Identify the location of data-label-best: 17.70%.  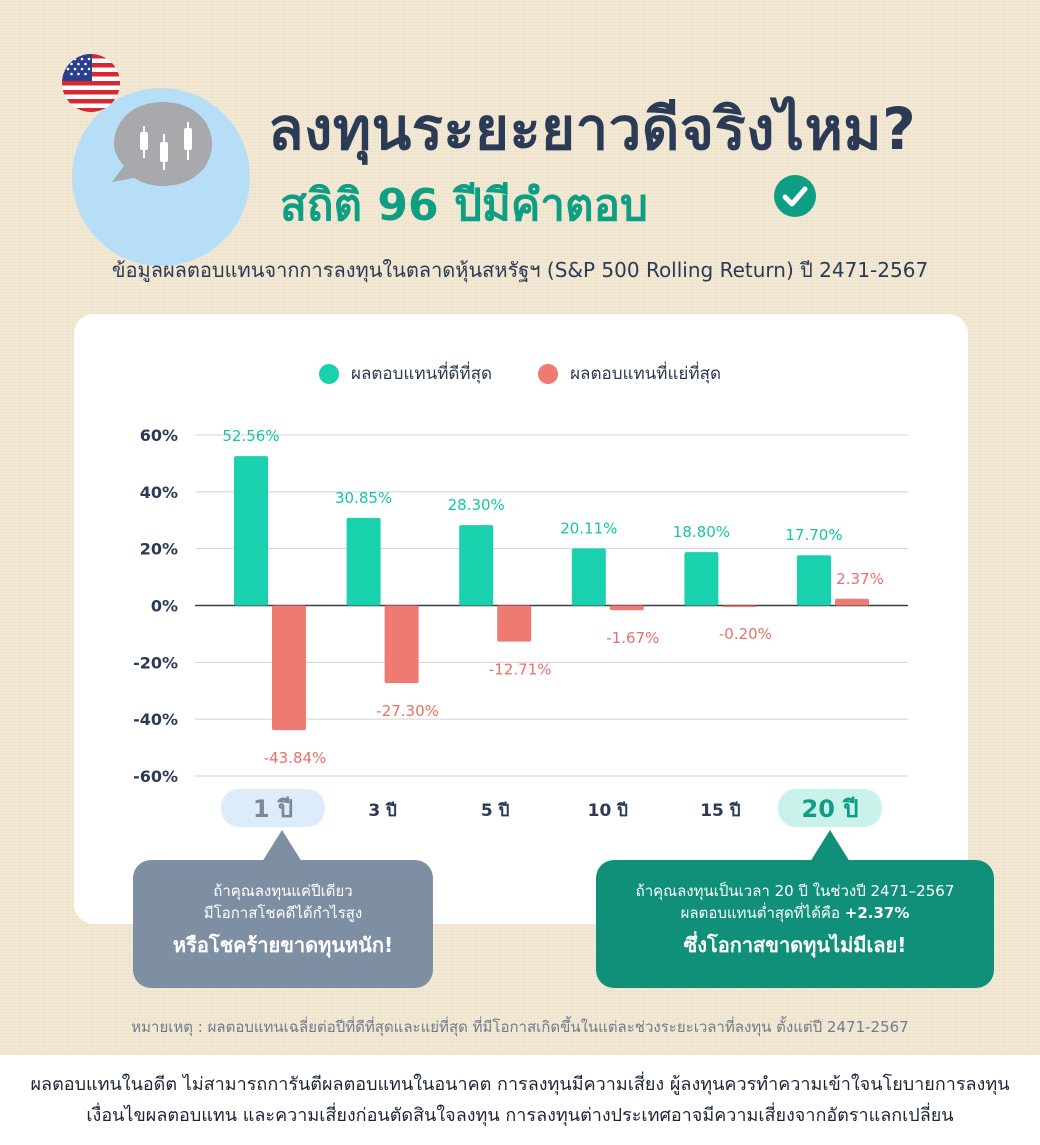
(813, 535).